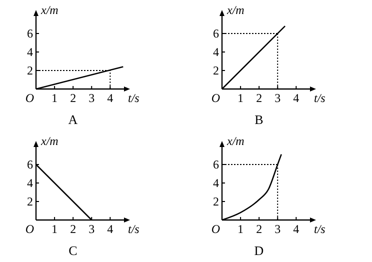 The width and height of the screenshot is (372, 262). What do you see at coordinates (73, 250) in the screenshot?
I see `text: C` at bounding box center [73, 250].